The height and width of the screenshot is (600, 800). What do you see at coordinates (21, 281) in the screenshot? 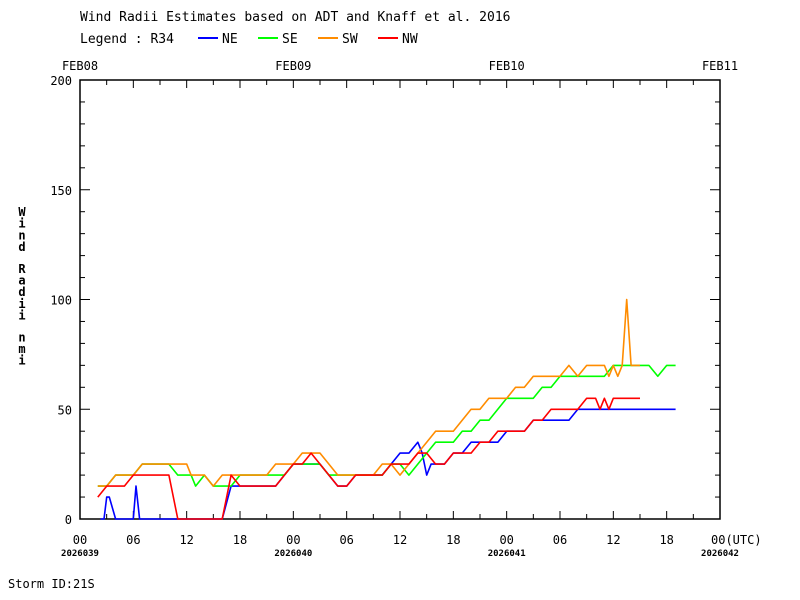
I see `y-axis-label-char: a` at bounding box center [21, 281].